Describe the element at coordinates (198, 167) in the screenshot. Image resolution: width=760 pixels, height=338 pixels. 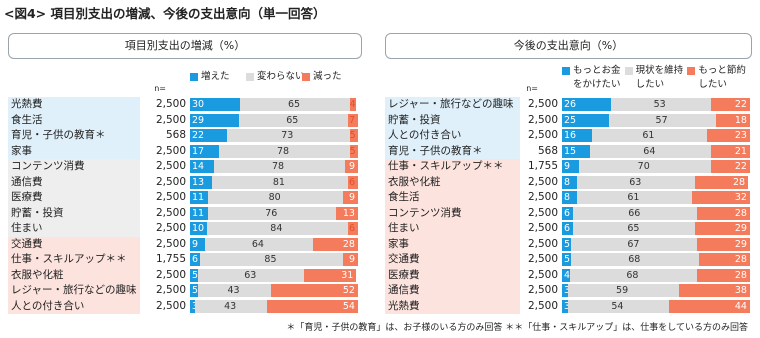
I see `value-label: 14` at that location.